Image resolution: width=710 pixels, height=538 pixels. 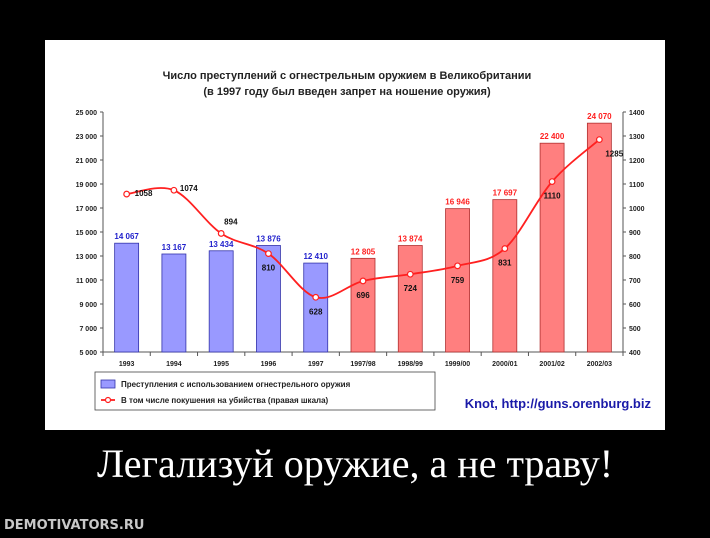 What do you see at coordinates (316, 311) in the screenshot?
I see `line-value-label: 628` at bounding box center [316, 311].